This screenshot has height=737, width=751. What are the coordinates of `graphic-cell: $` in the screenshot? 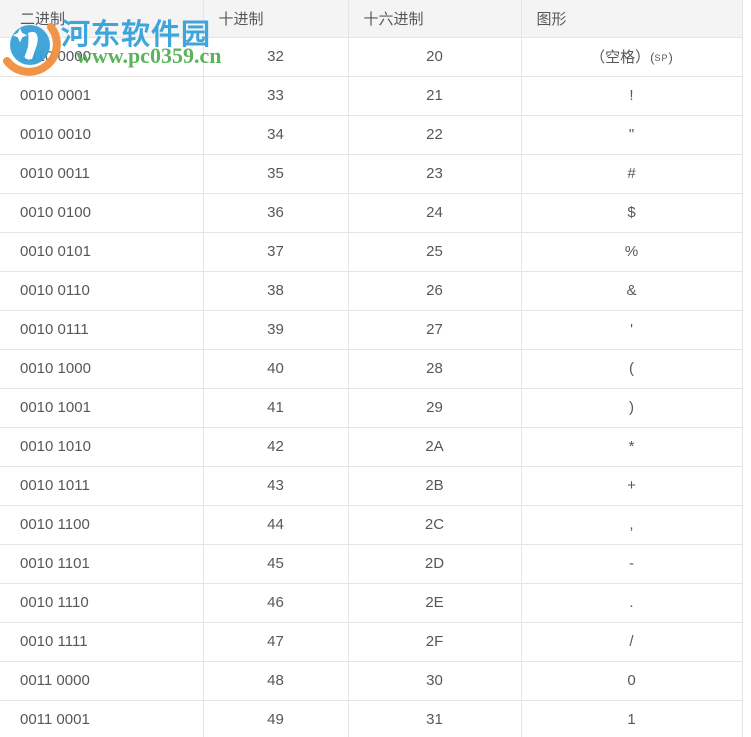 It's located at (631, 212).